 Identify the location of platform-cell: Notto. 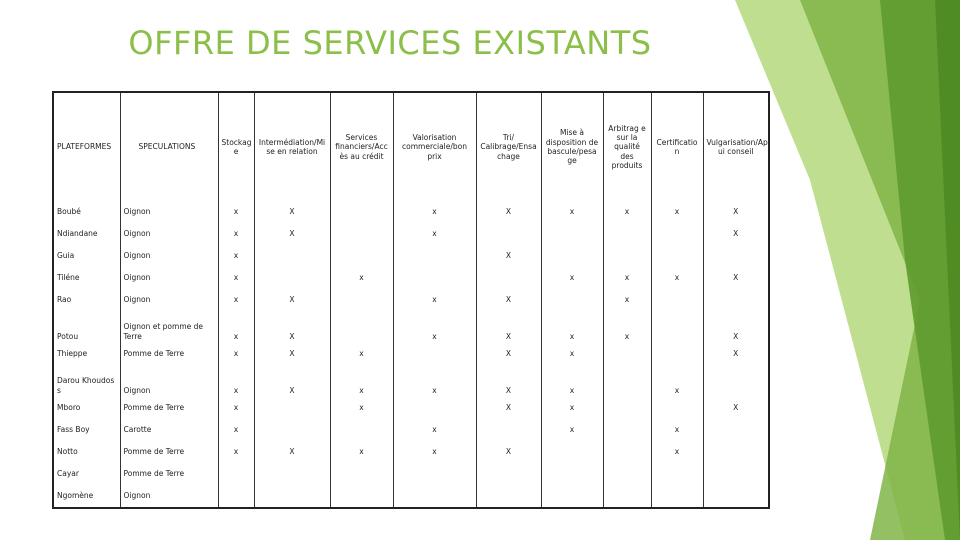
(67, 452).